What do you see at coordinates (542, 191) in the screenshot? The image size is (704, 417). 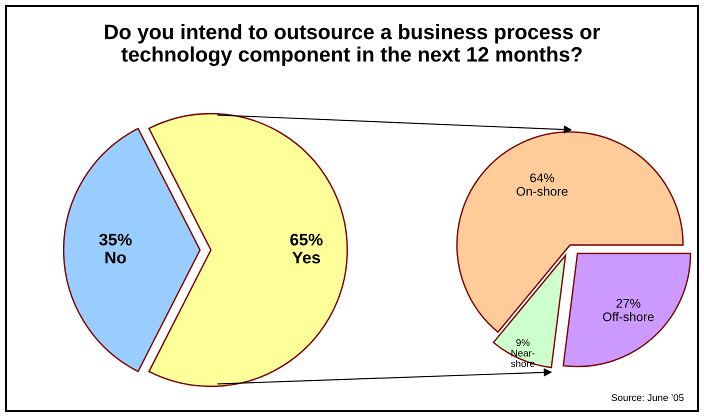 I see `slice-label: On-shore` at bounding box center [542, 191].